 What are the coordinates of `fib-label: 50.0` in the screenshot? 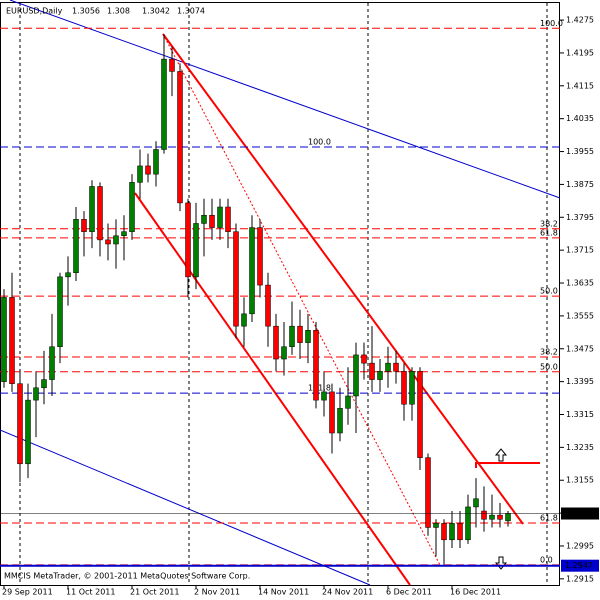 It's located at (549, 366).